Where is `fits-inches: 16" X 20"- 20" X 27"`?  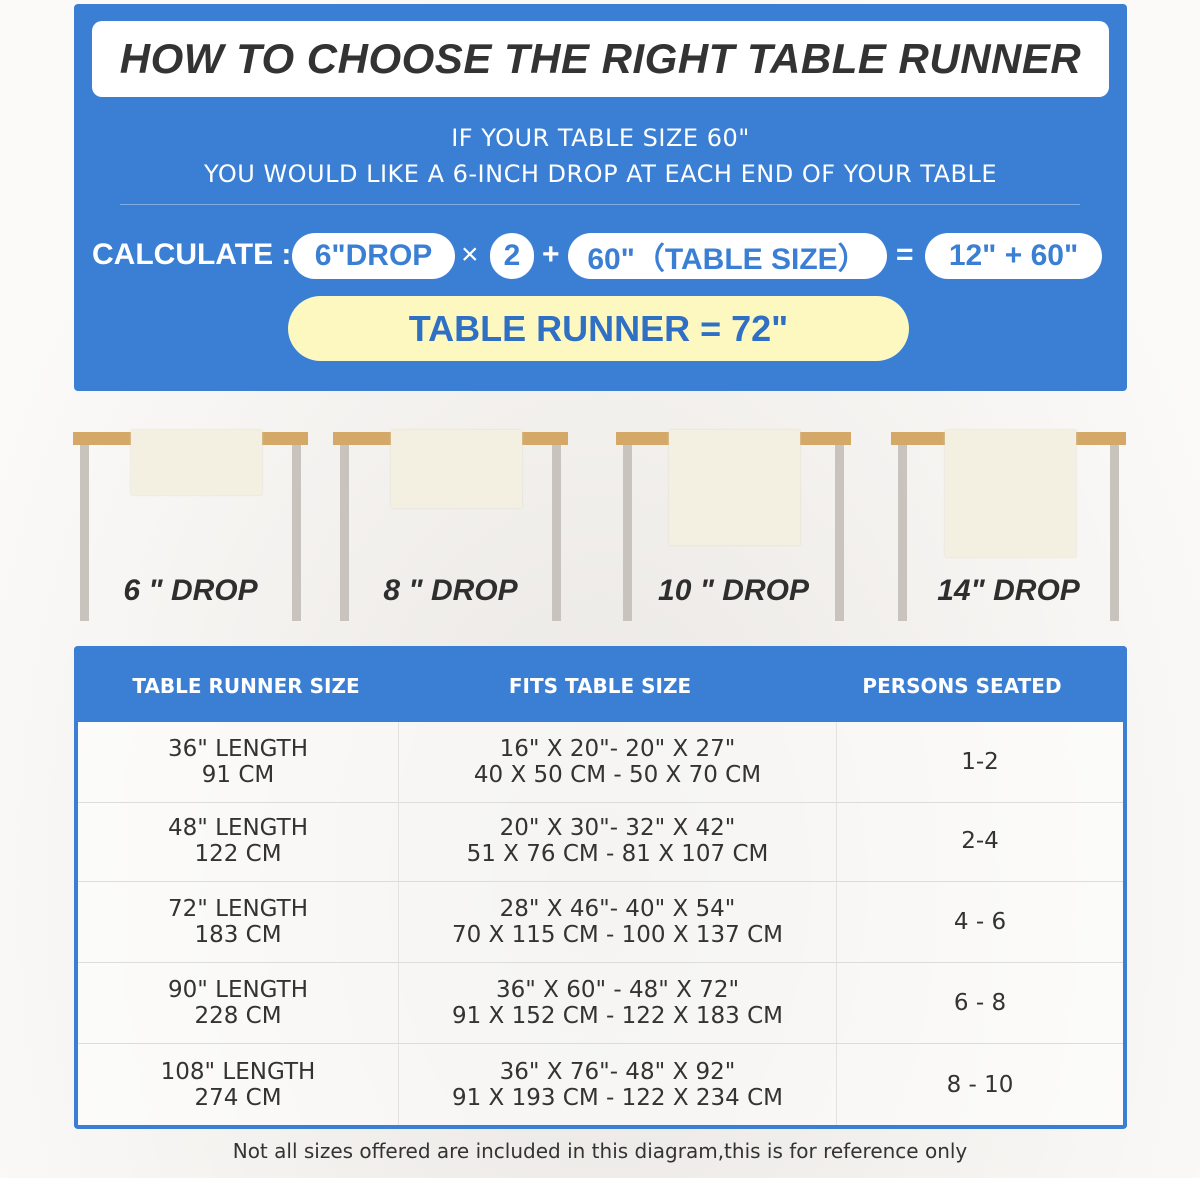
fits-inches: 16" X 20"- 20" X 27" is located at coordinates (617, 749).